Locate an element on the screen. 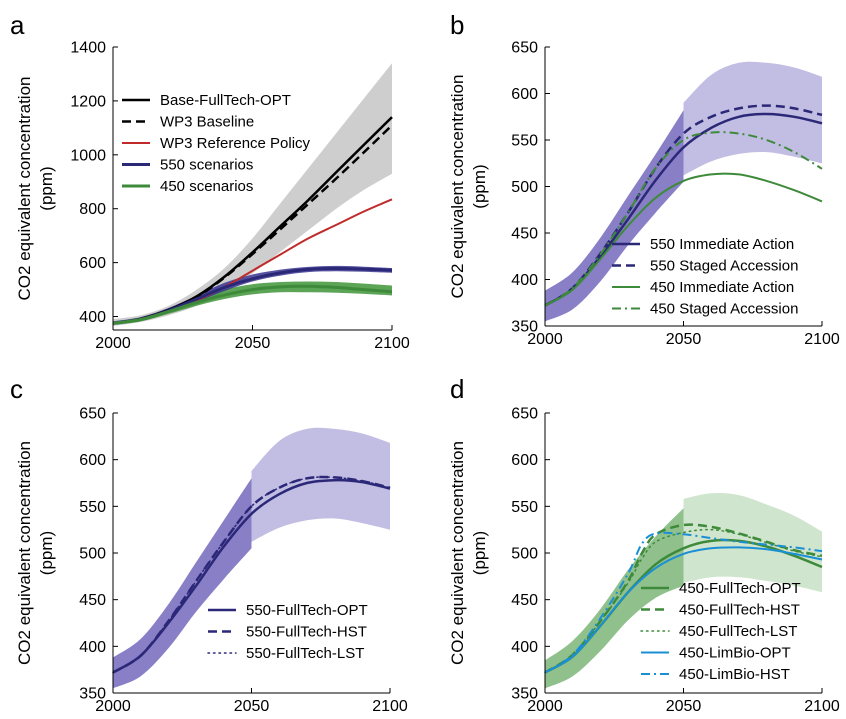  y-tick-label: 1200 is located at coordinates (88, 101).